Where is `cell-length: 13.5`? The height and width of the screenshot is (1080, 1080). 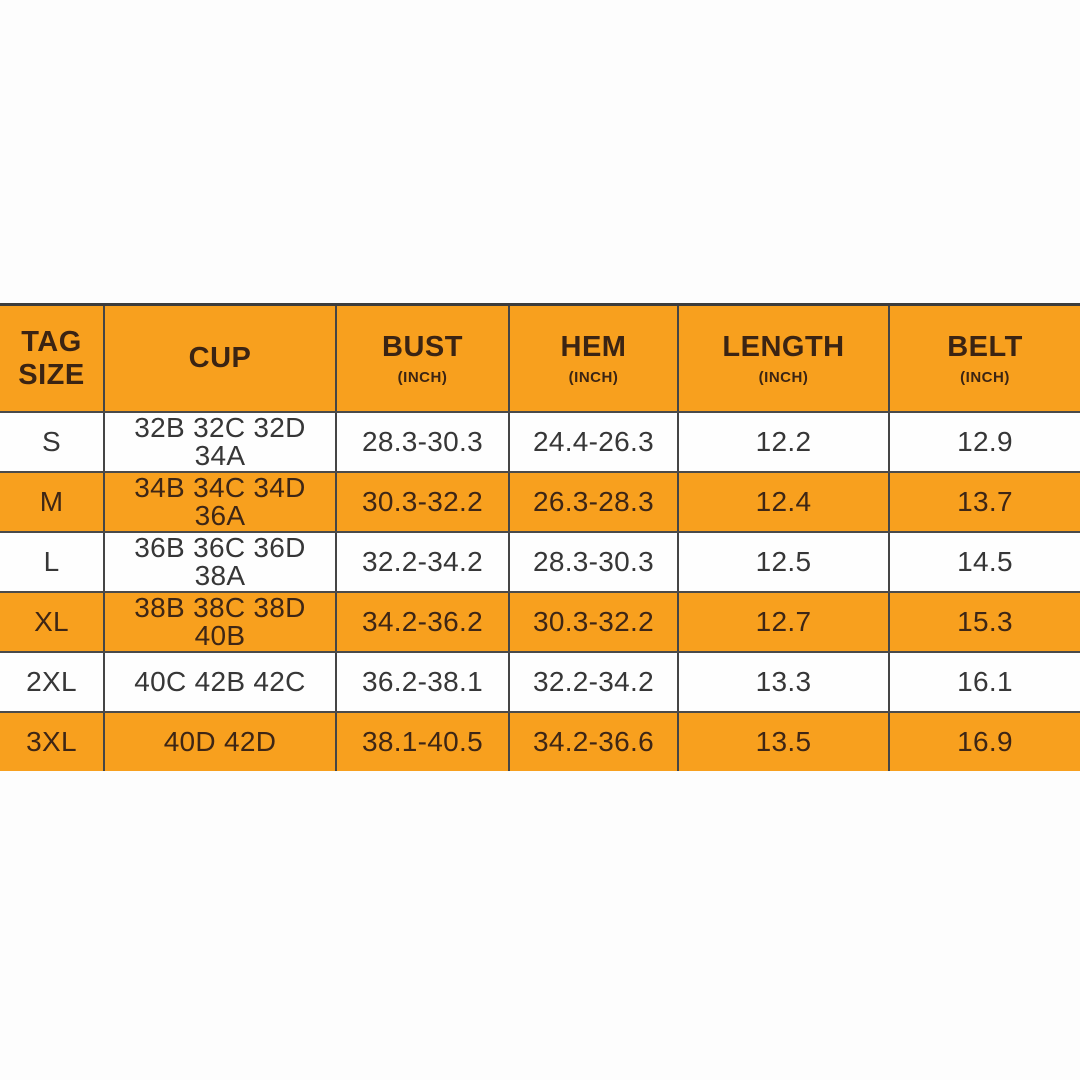
cell-length: 13.5 is located at coordinates (784, 742).